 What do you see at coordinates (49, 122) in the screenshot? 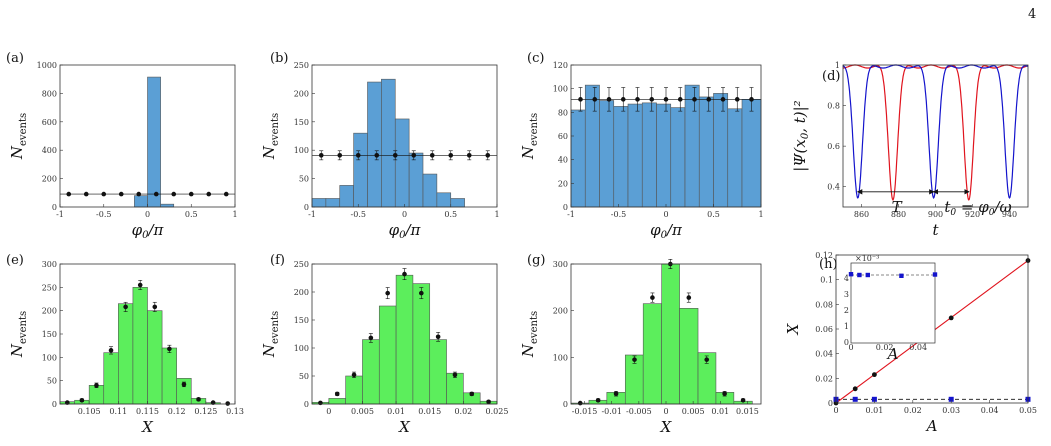
I see `y-tick-label: 600` at bounding box center [49, 122].